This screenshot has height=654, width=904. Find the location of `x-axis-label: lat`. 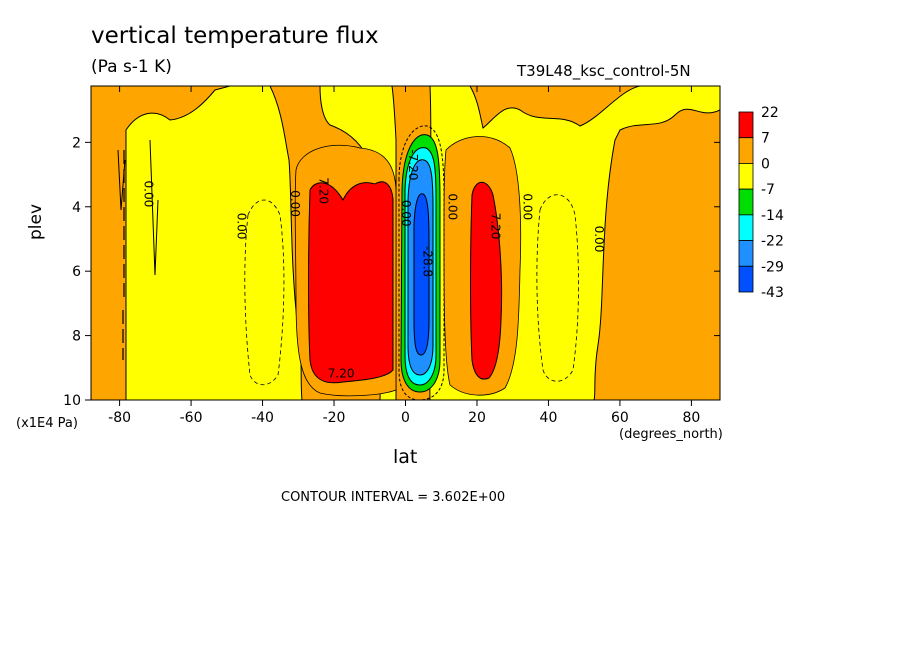

x-axis-label: lat is located at coordinates (405, 457).